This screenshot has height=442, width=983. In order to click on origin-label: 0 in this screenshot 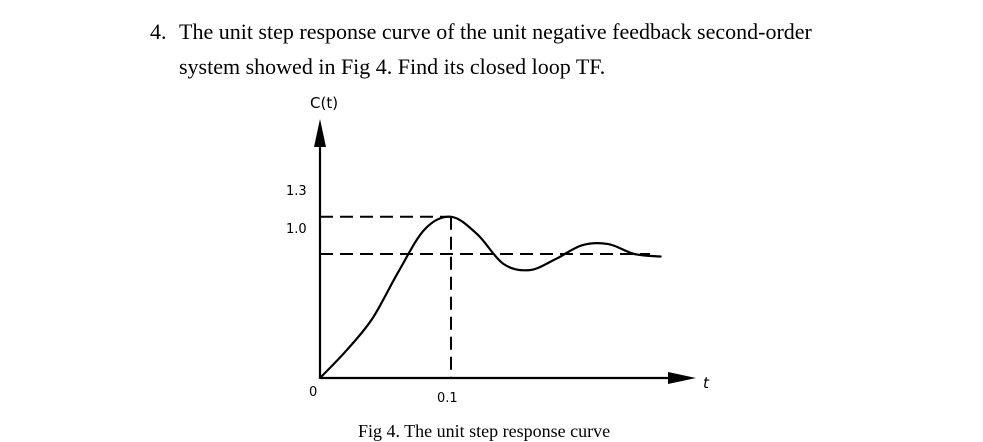, I will do `click(313, 392)`.